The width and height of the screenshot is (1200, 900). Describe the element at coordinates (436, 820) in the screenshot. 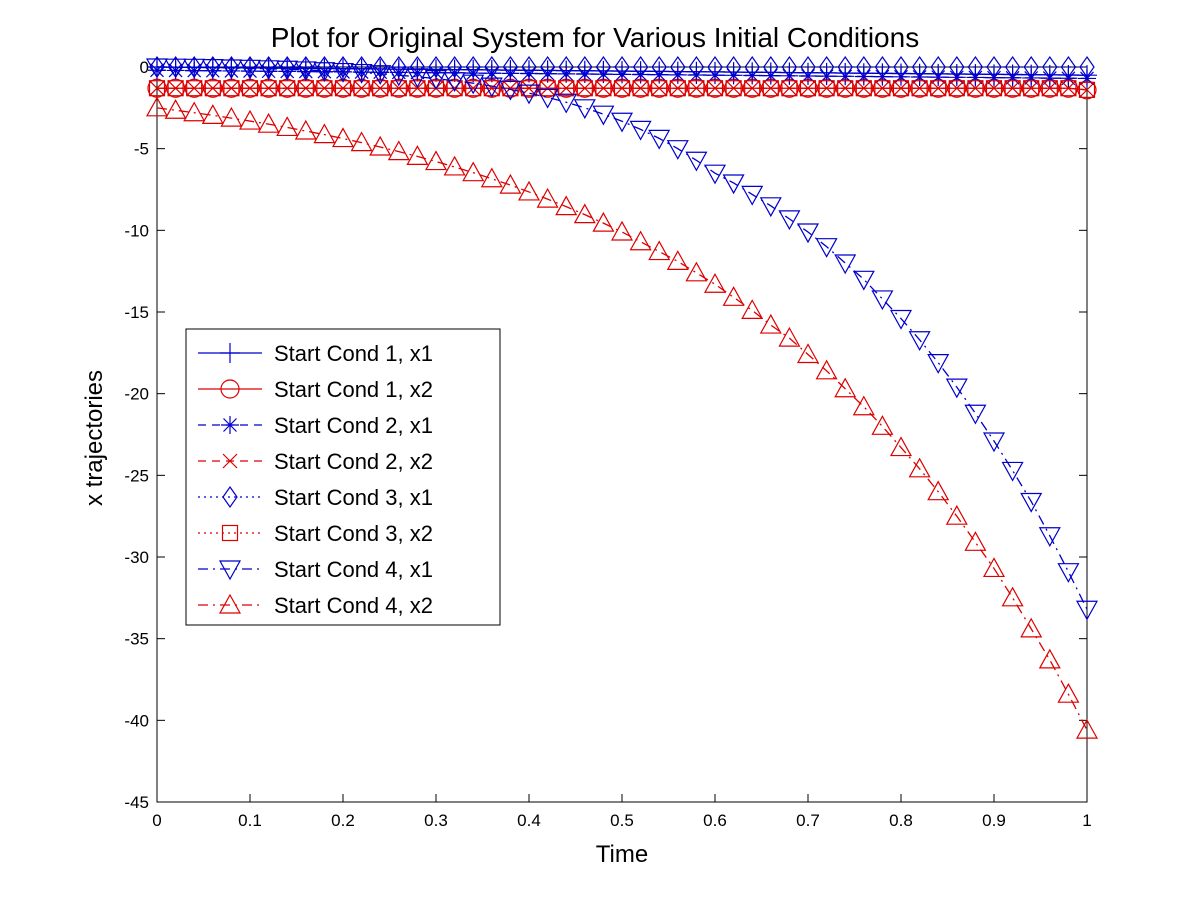

I see `x-tick-label: 0.3` at that location.